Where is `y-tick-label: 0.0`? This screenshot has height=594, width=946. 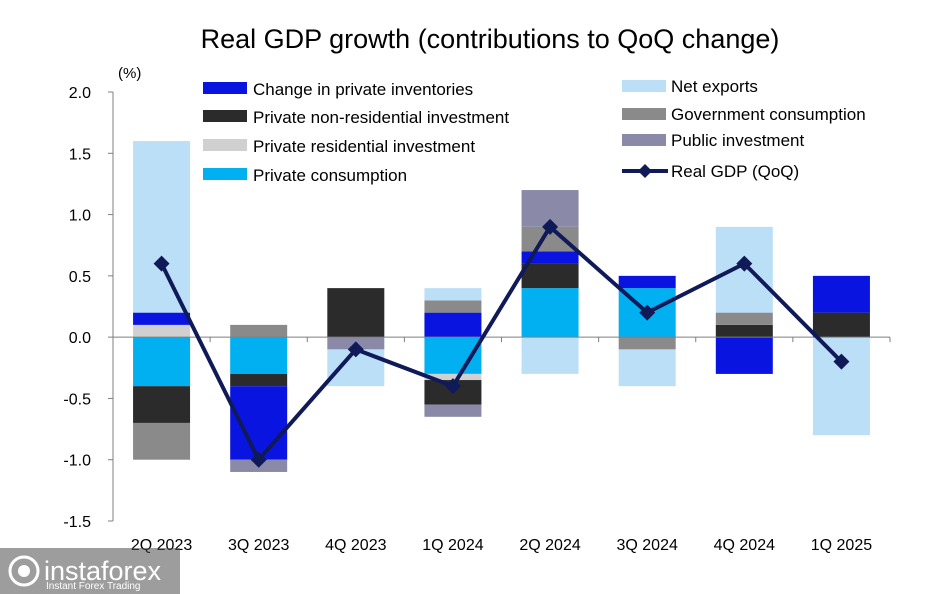 y-tick-label: 0.0 is located at coordinates (80, 338).